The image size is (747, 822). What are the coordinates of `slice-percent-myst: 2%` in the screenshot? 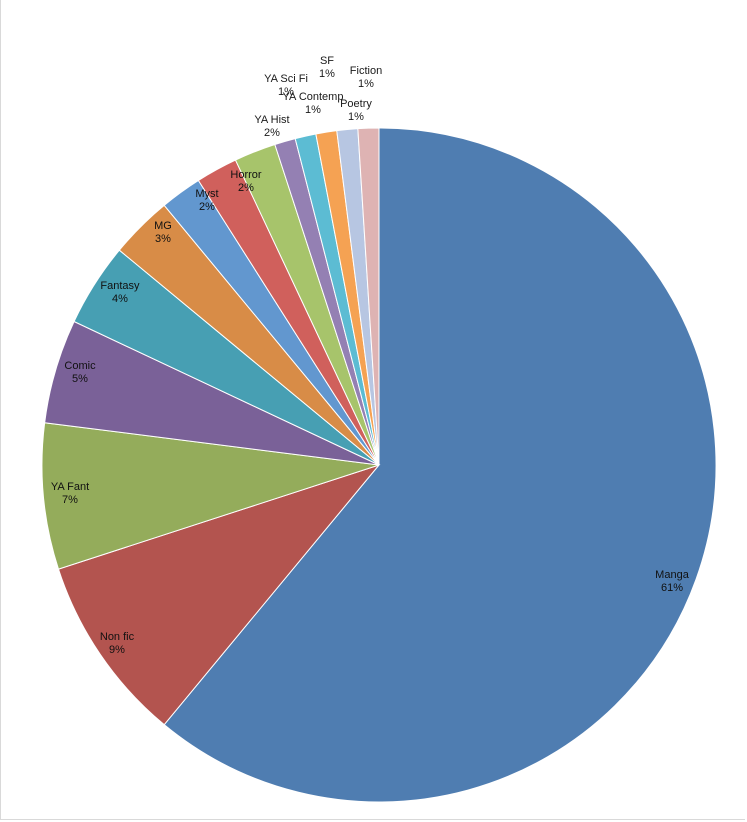 It's located at (207, 207).